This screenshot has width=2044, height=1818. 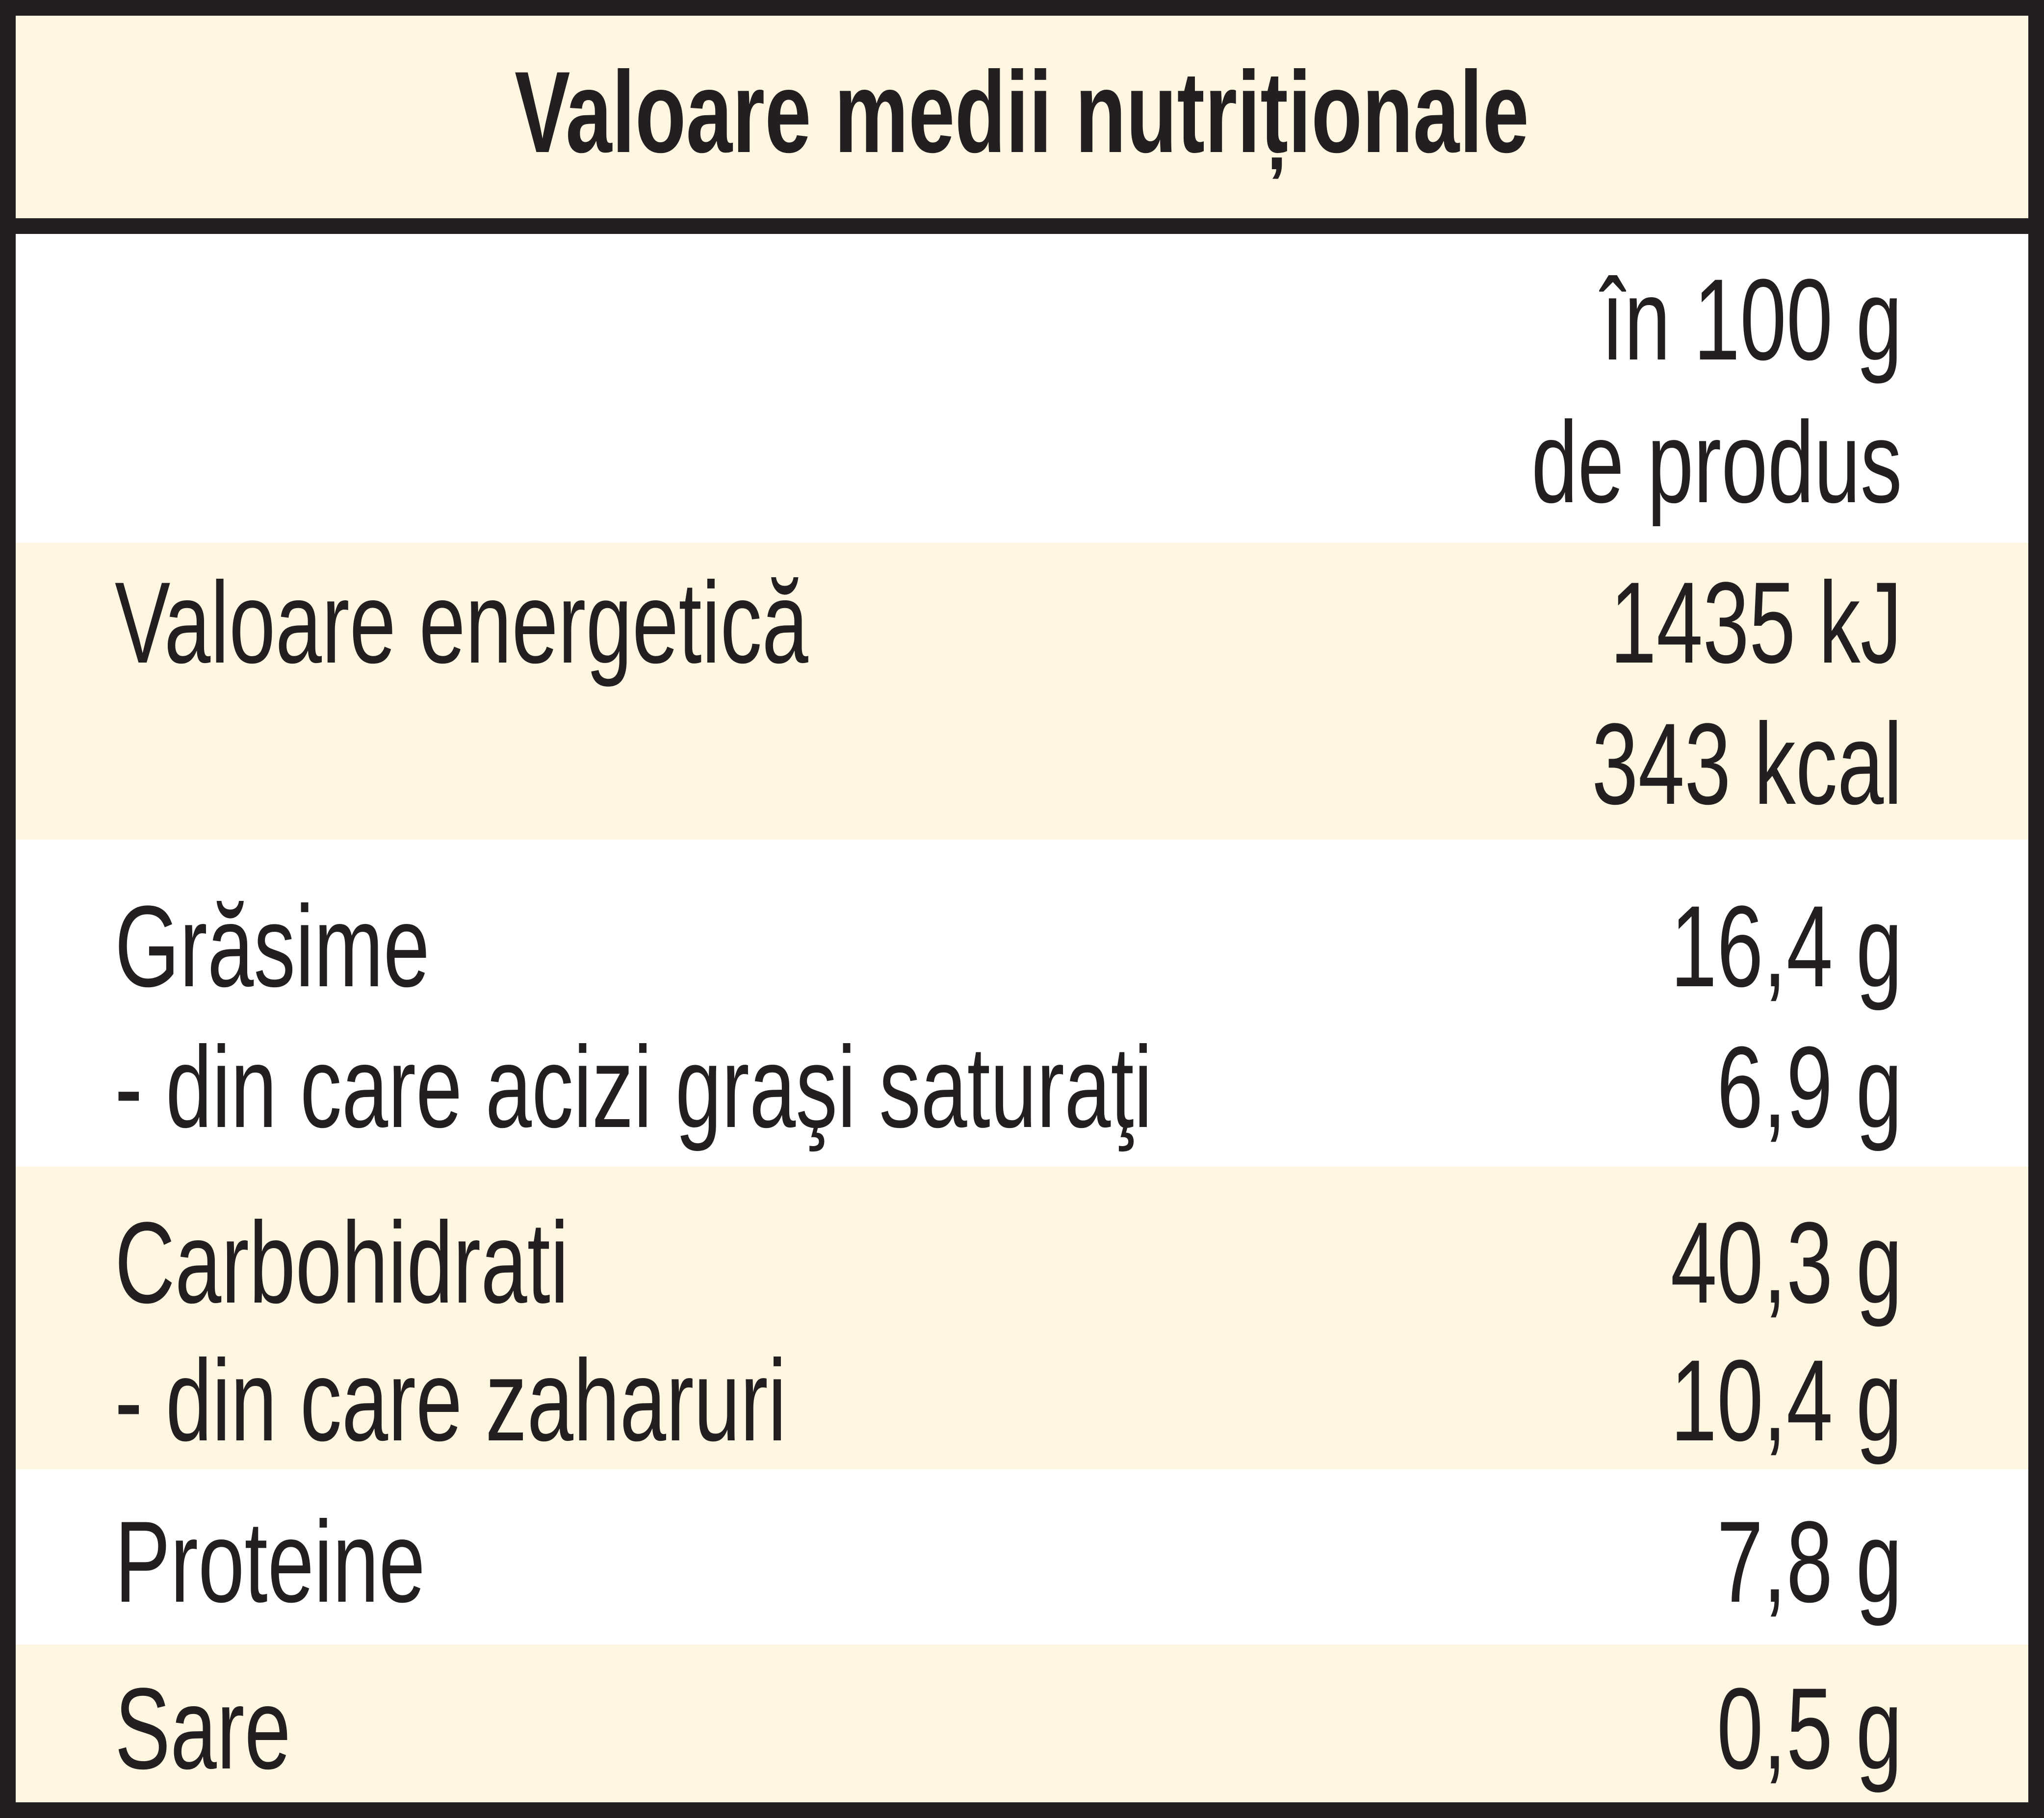 What do you see at coordinates (451, 1400) in the screenshot?
I see `row-sugars-label: - din care zaharuri` at bounding box center [451, 1400].